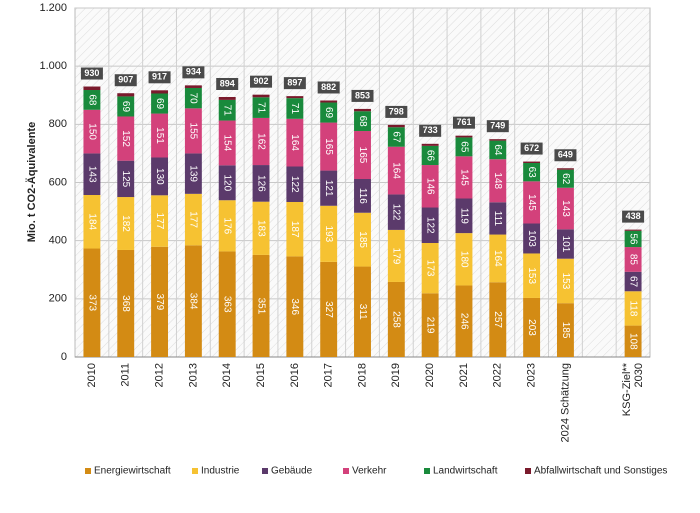 This screenshot has width=700, height=513. Describe the element at coordinates (565, 403) in the screenshot. I see `x-tick-label: 2024 Schätzung` at that location.